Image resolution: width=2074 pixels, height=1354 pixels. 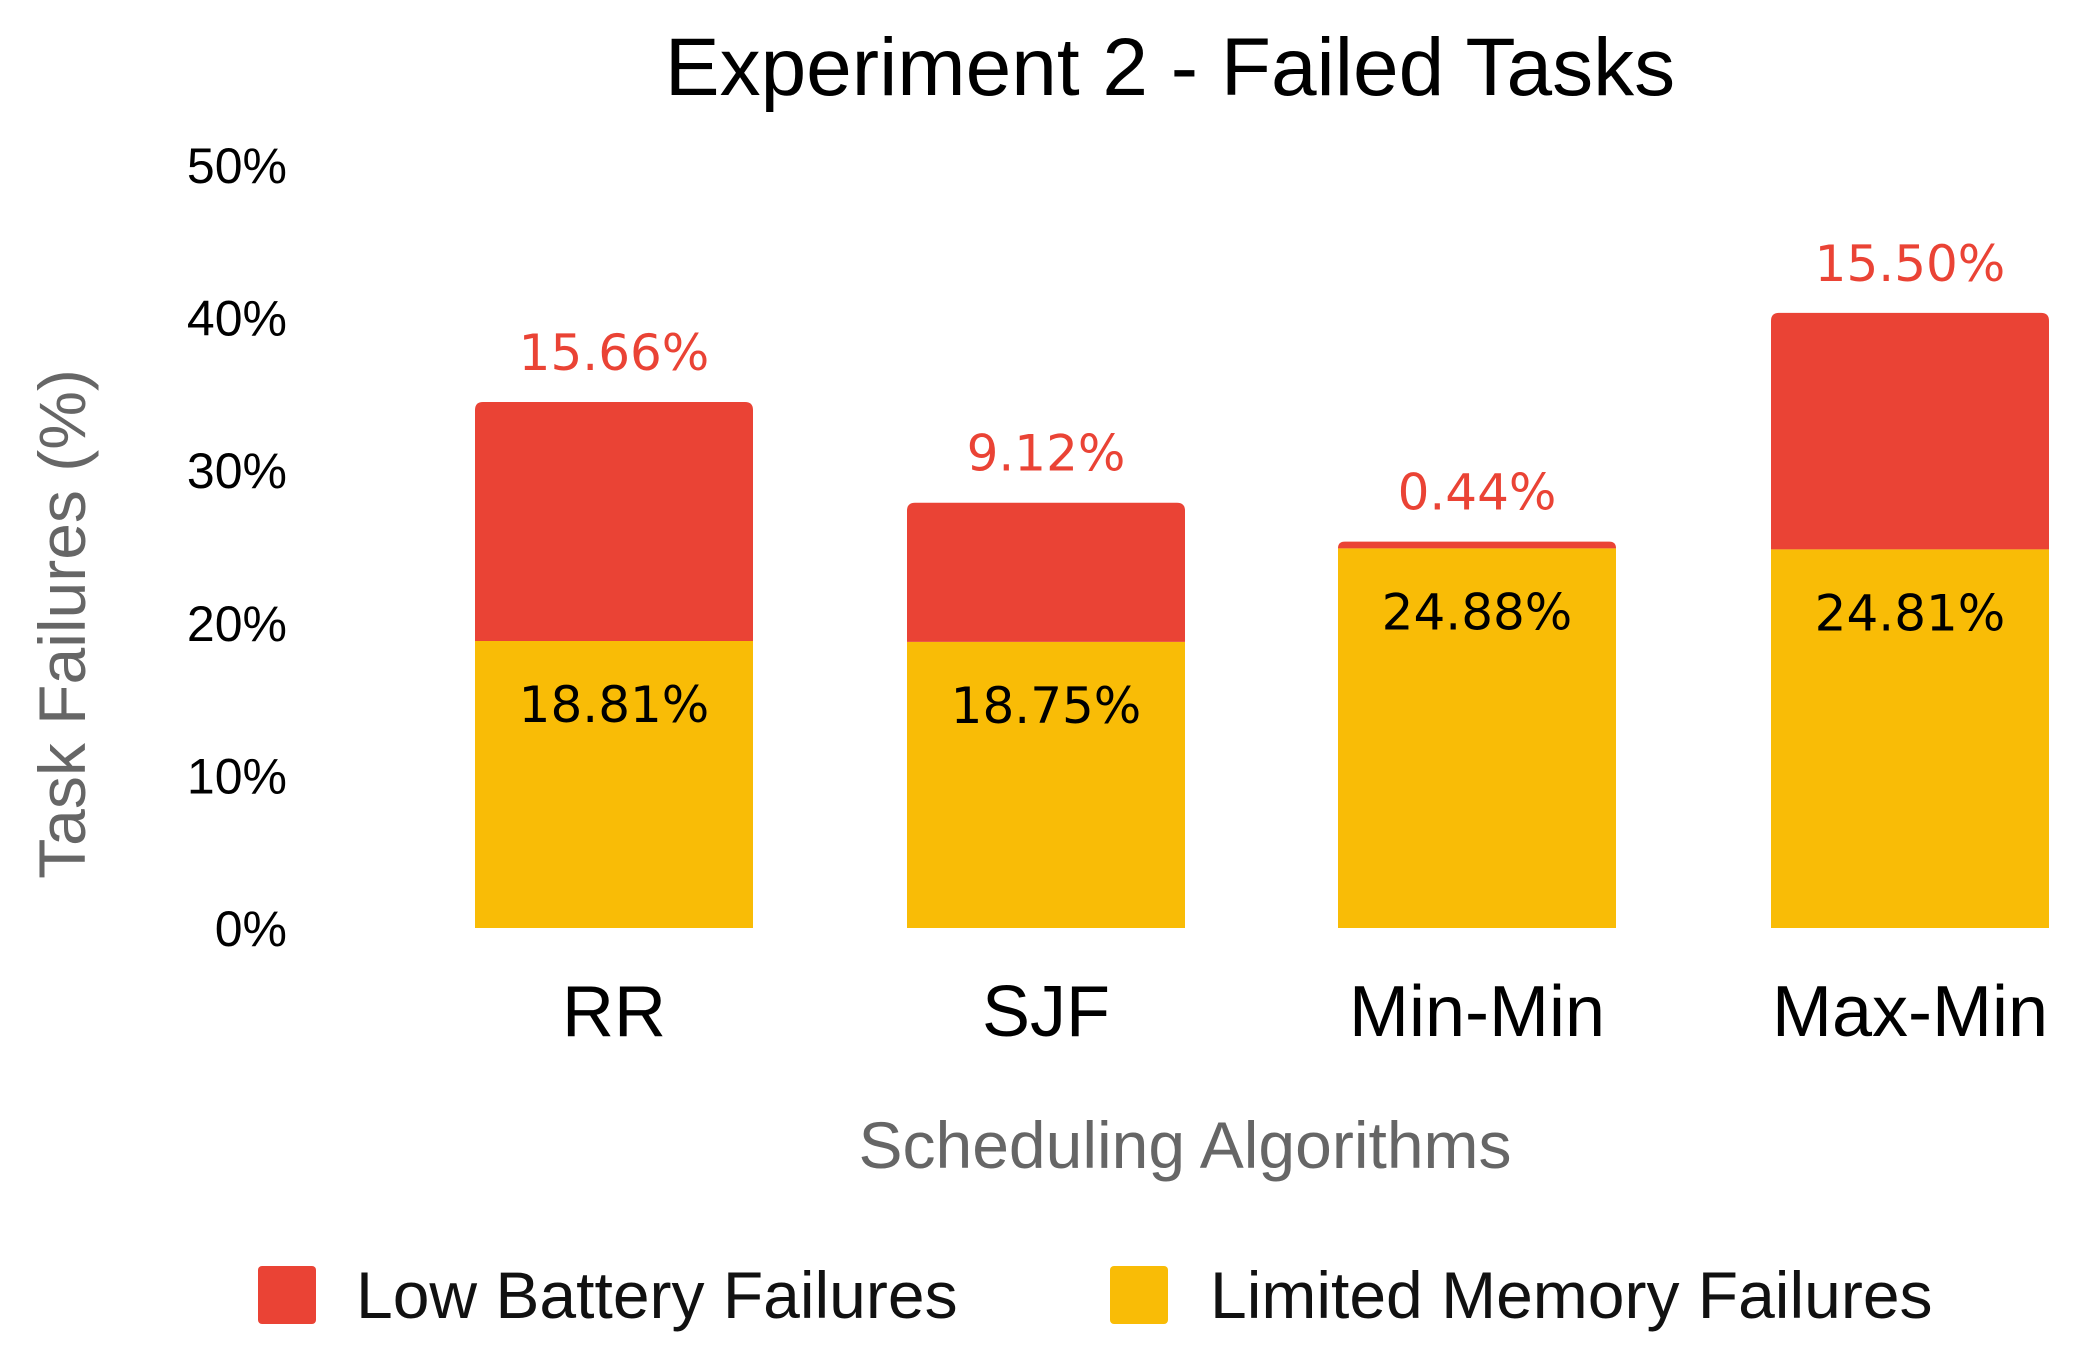 I want to click on data-label-low-battery-failures-max-min: 15.50%, so click(x=1910, y=264).